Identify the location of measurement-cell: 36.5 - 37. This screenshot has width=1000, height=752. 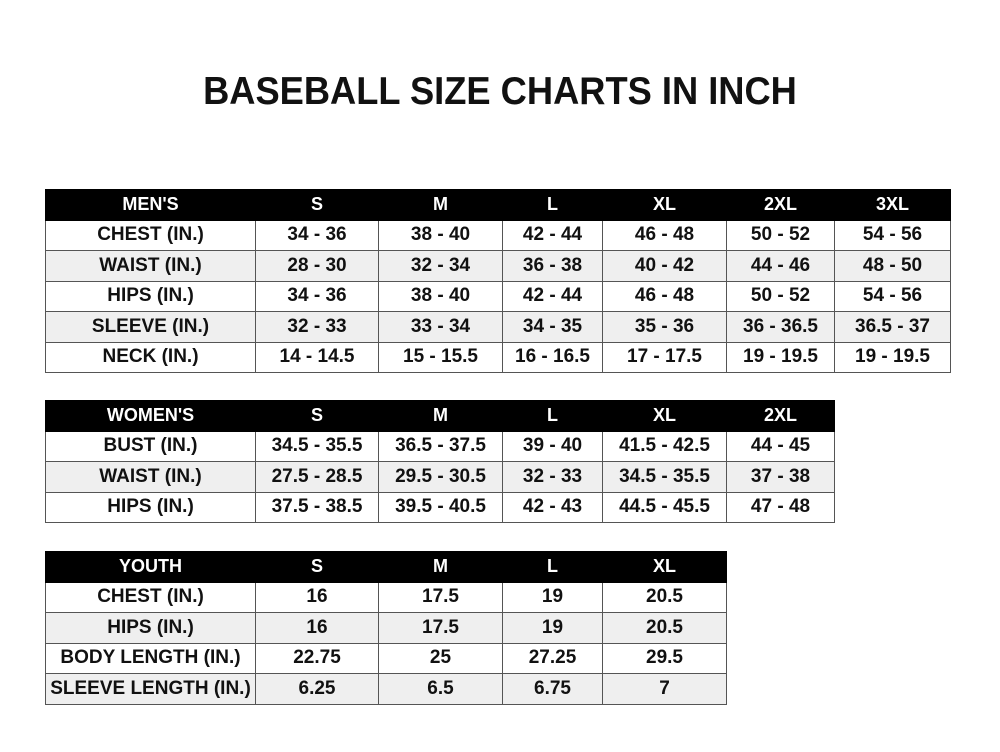
(892, 327).